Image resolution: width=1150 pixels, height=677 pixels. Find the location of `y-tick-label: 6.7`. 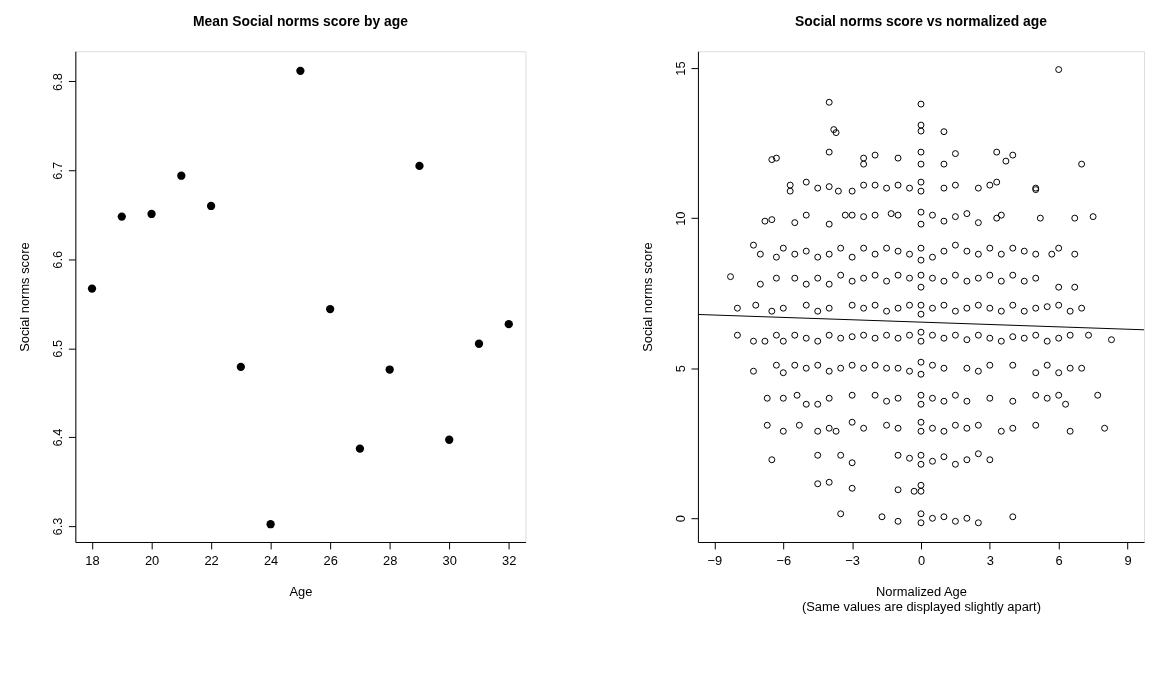

y-tick-label: 6.7 is located at coordinates (57, 170).